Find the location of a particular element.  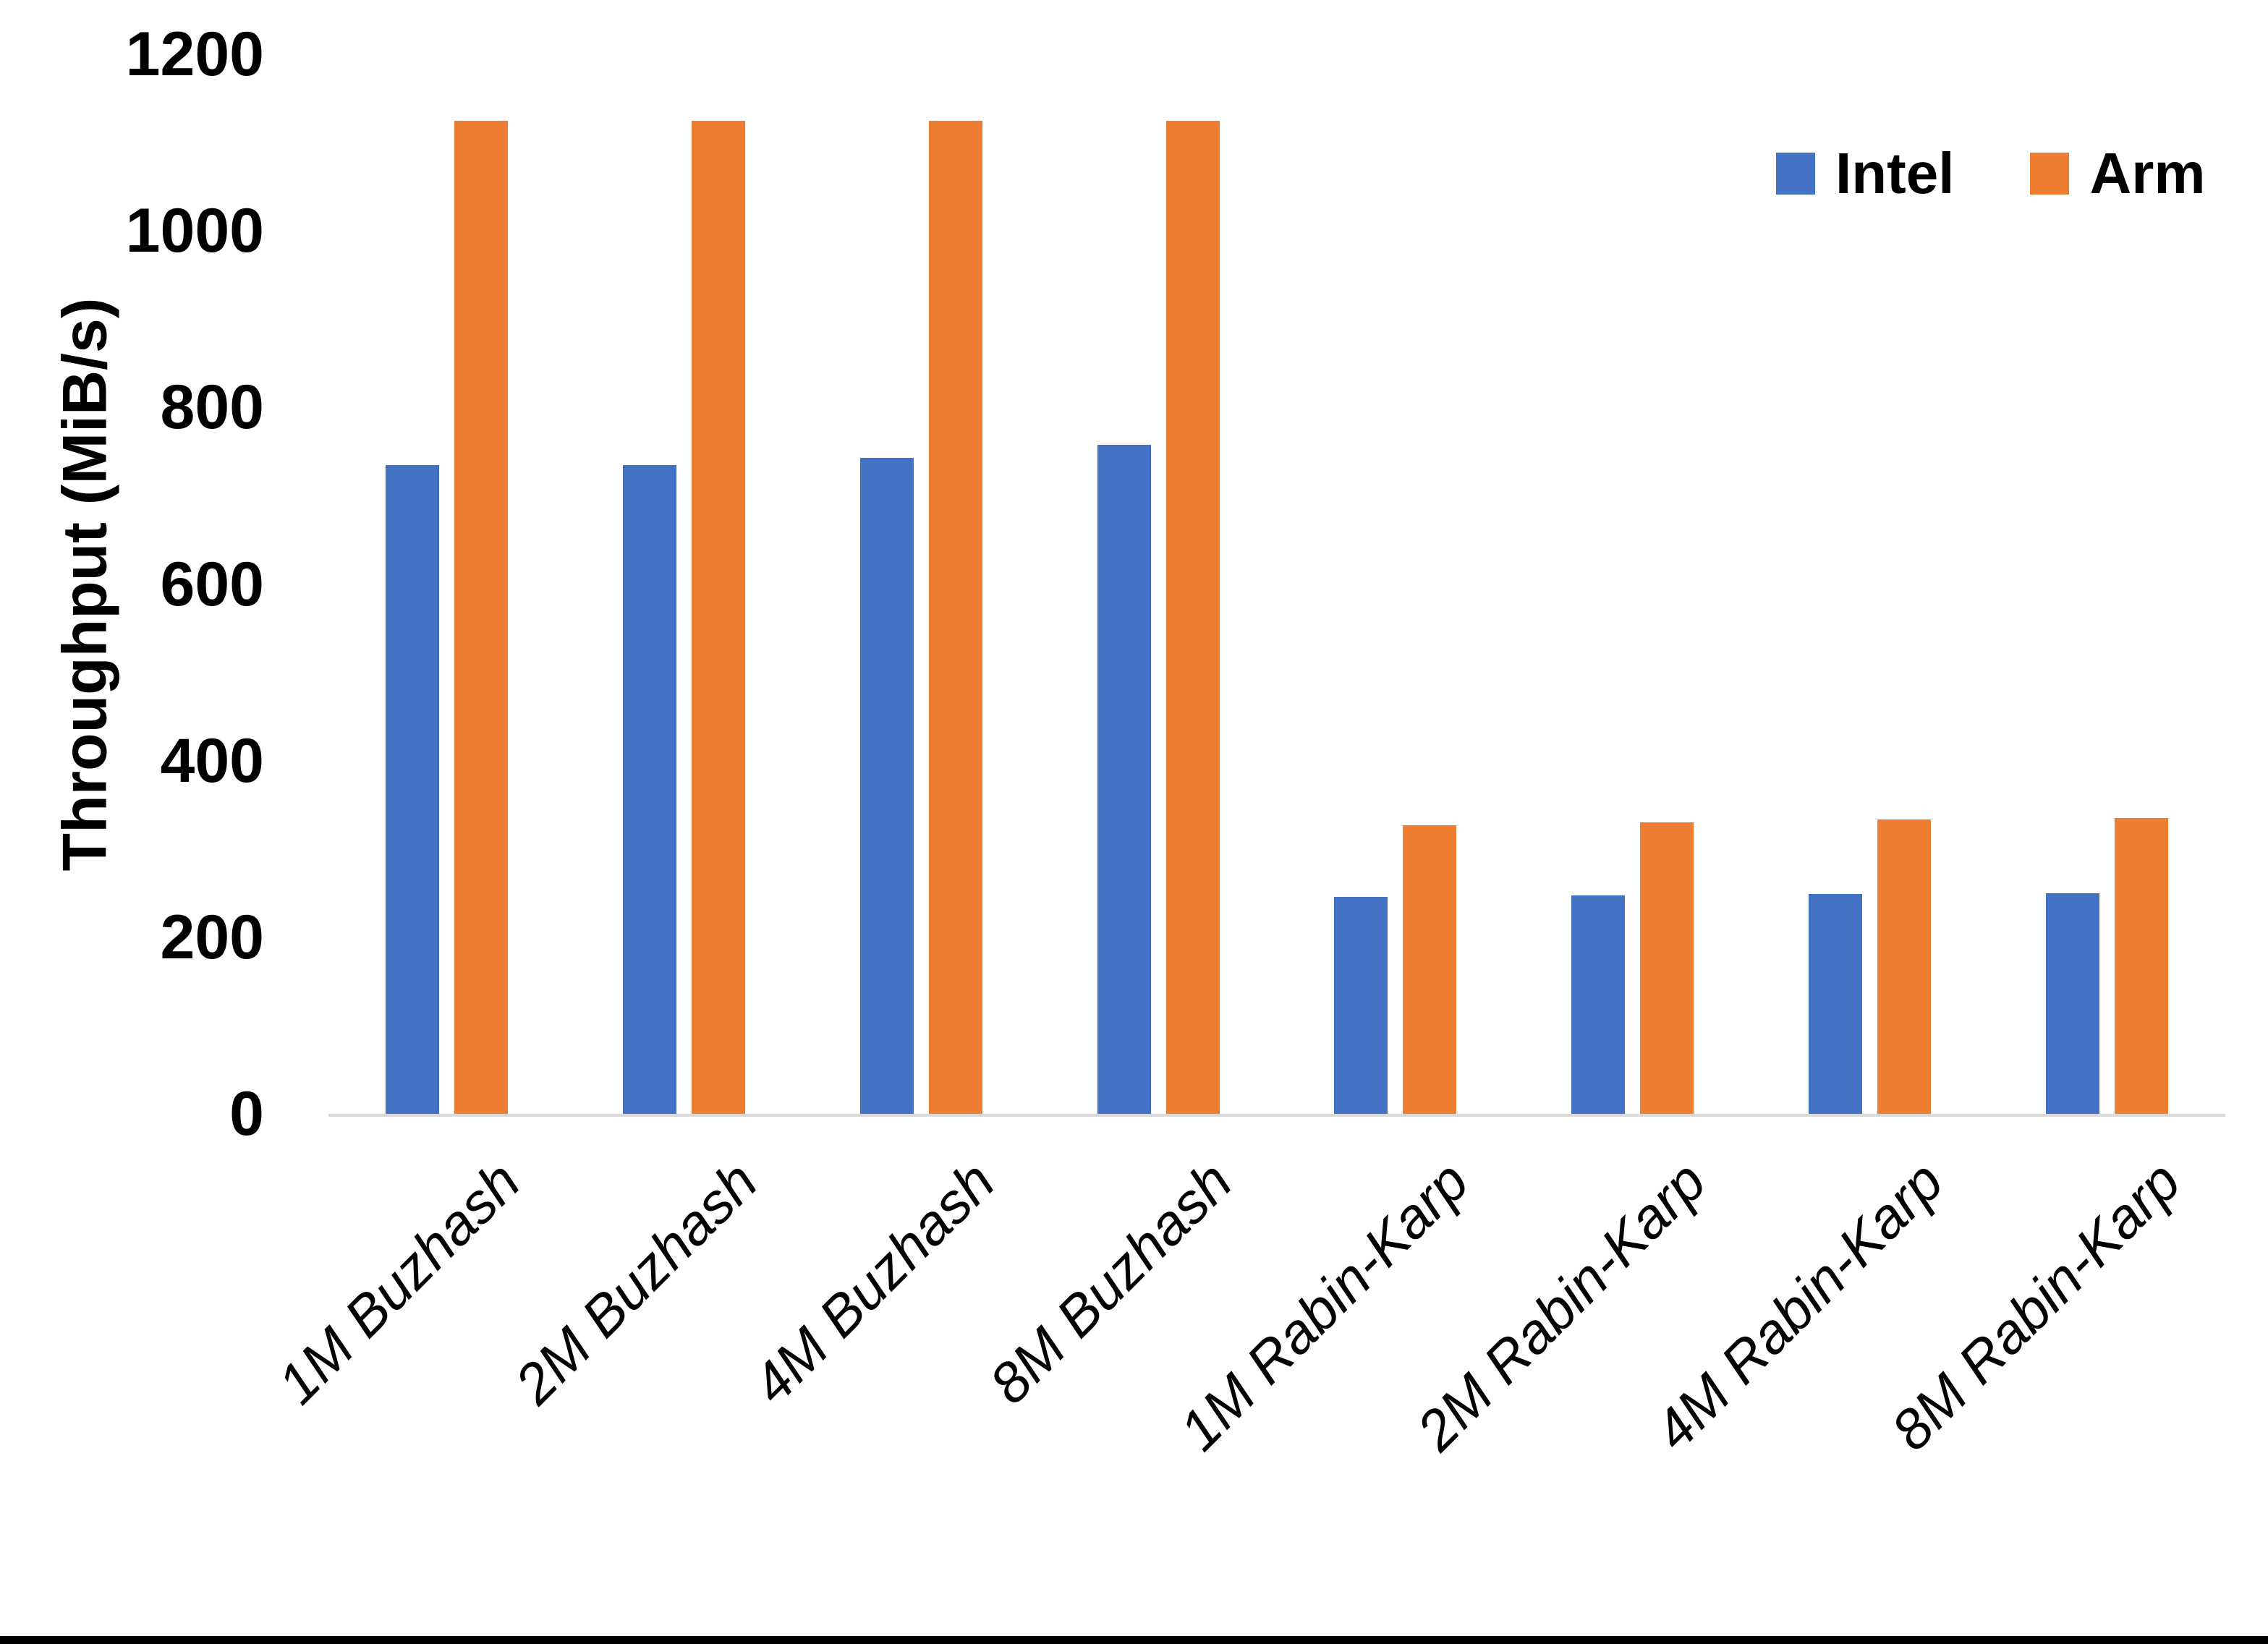

x-category-label-1: 1M Buzhash is located at coordinates (398, 1282).